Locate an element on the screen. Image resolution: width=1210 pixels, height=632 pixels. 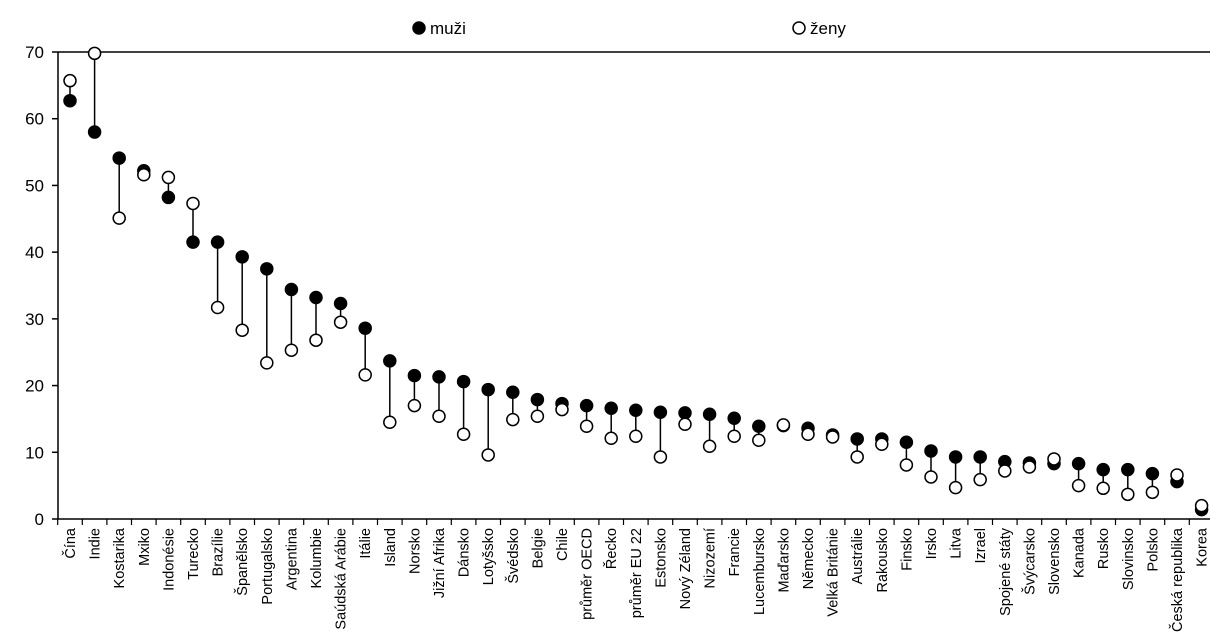
y-tick-label: 10 is located at coordinates (34, 452).